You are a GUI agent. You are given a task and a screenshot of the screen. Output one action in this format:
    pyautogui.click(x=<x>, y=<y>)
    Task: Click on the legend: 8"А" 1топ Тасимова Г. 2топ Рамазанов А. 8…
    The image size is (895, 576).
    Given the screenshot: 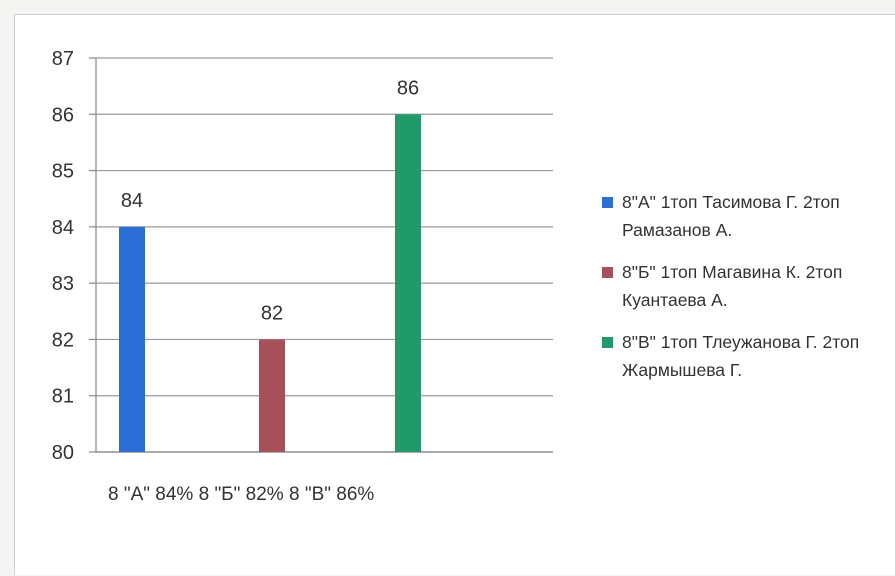 What is the action you would take?
    pyautogui.click(x=743, y=293)
    